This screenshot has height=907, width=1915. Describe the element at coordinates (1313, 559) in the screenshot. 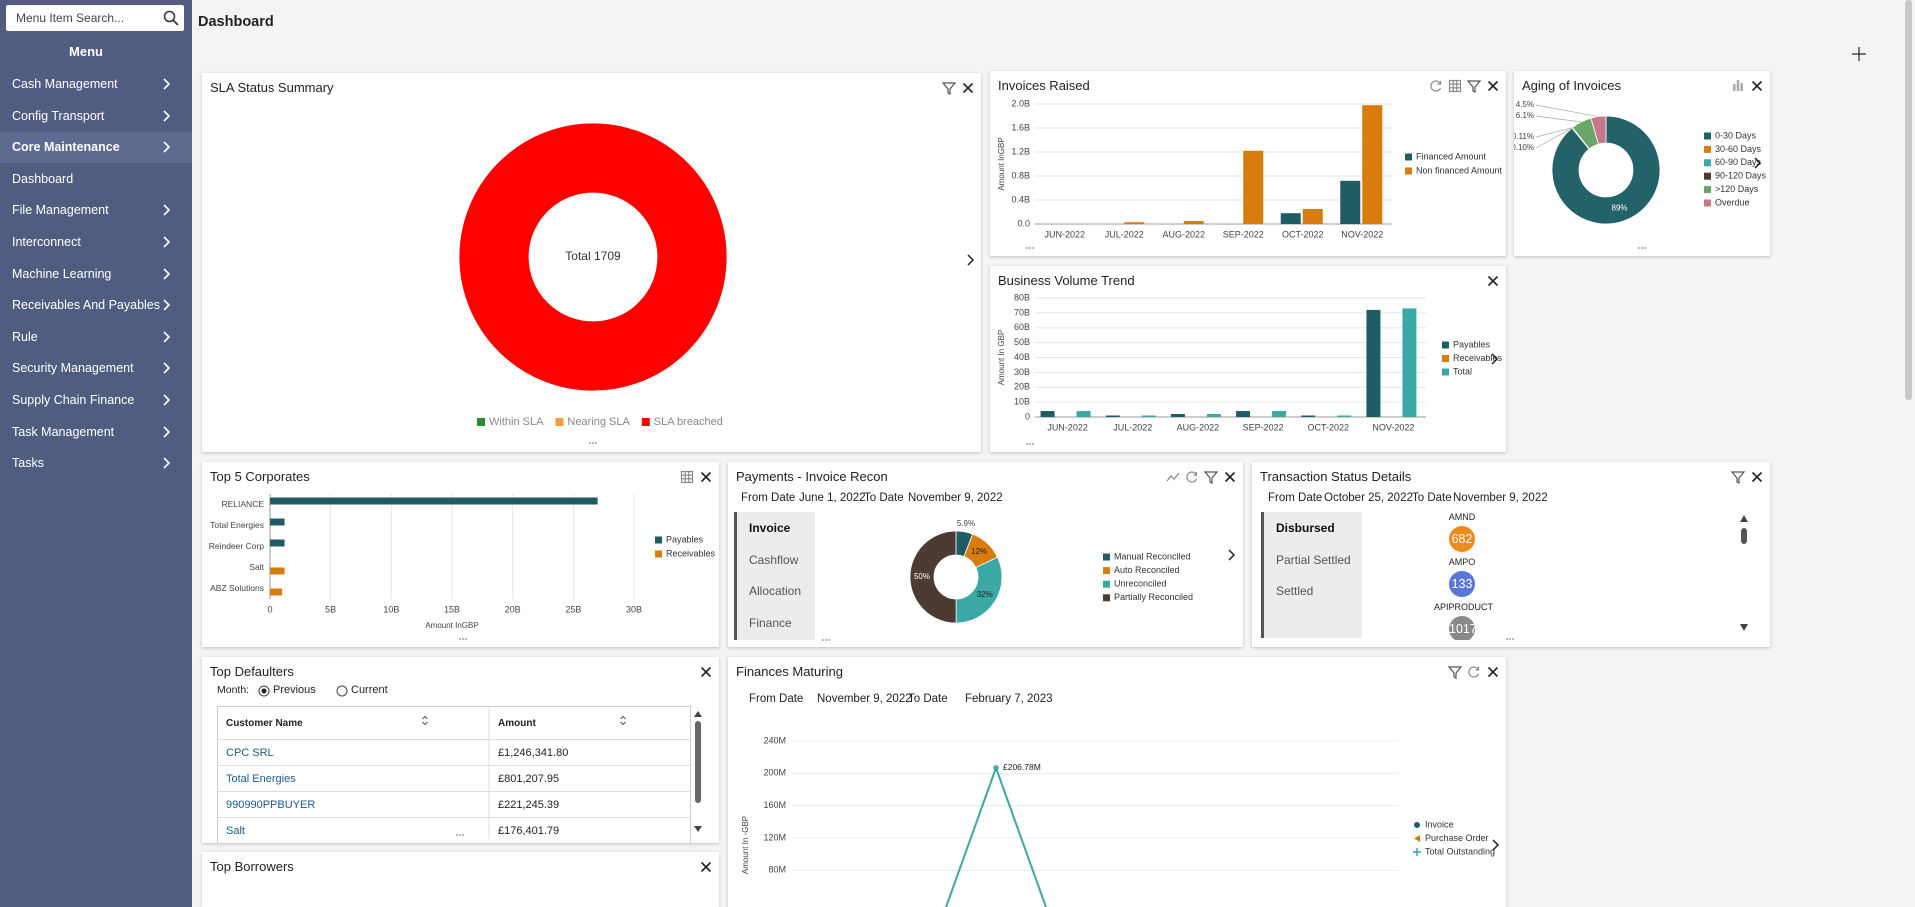

I see `tab: Partial Settled` at that location.